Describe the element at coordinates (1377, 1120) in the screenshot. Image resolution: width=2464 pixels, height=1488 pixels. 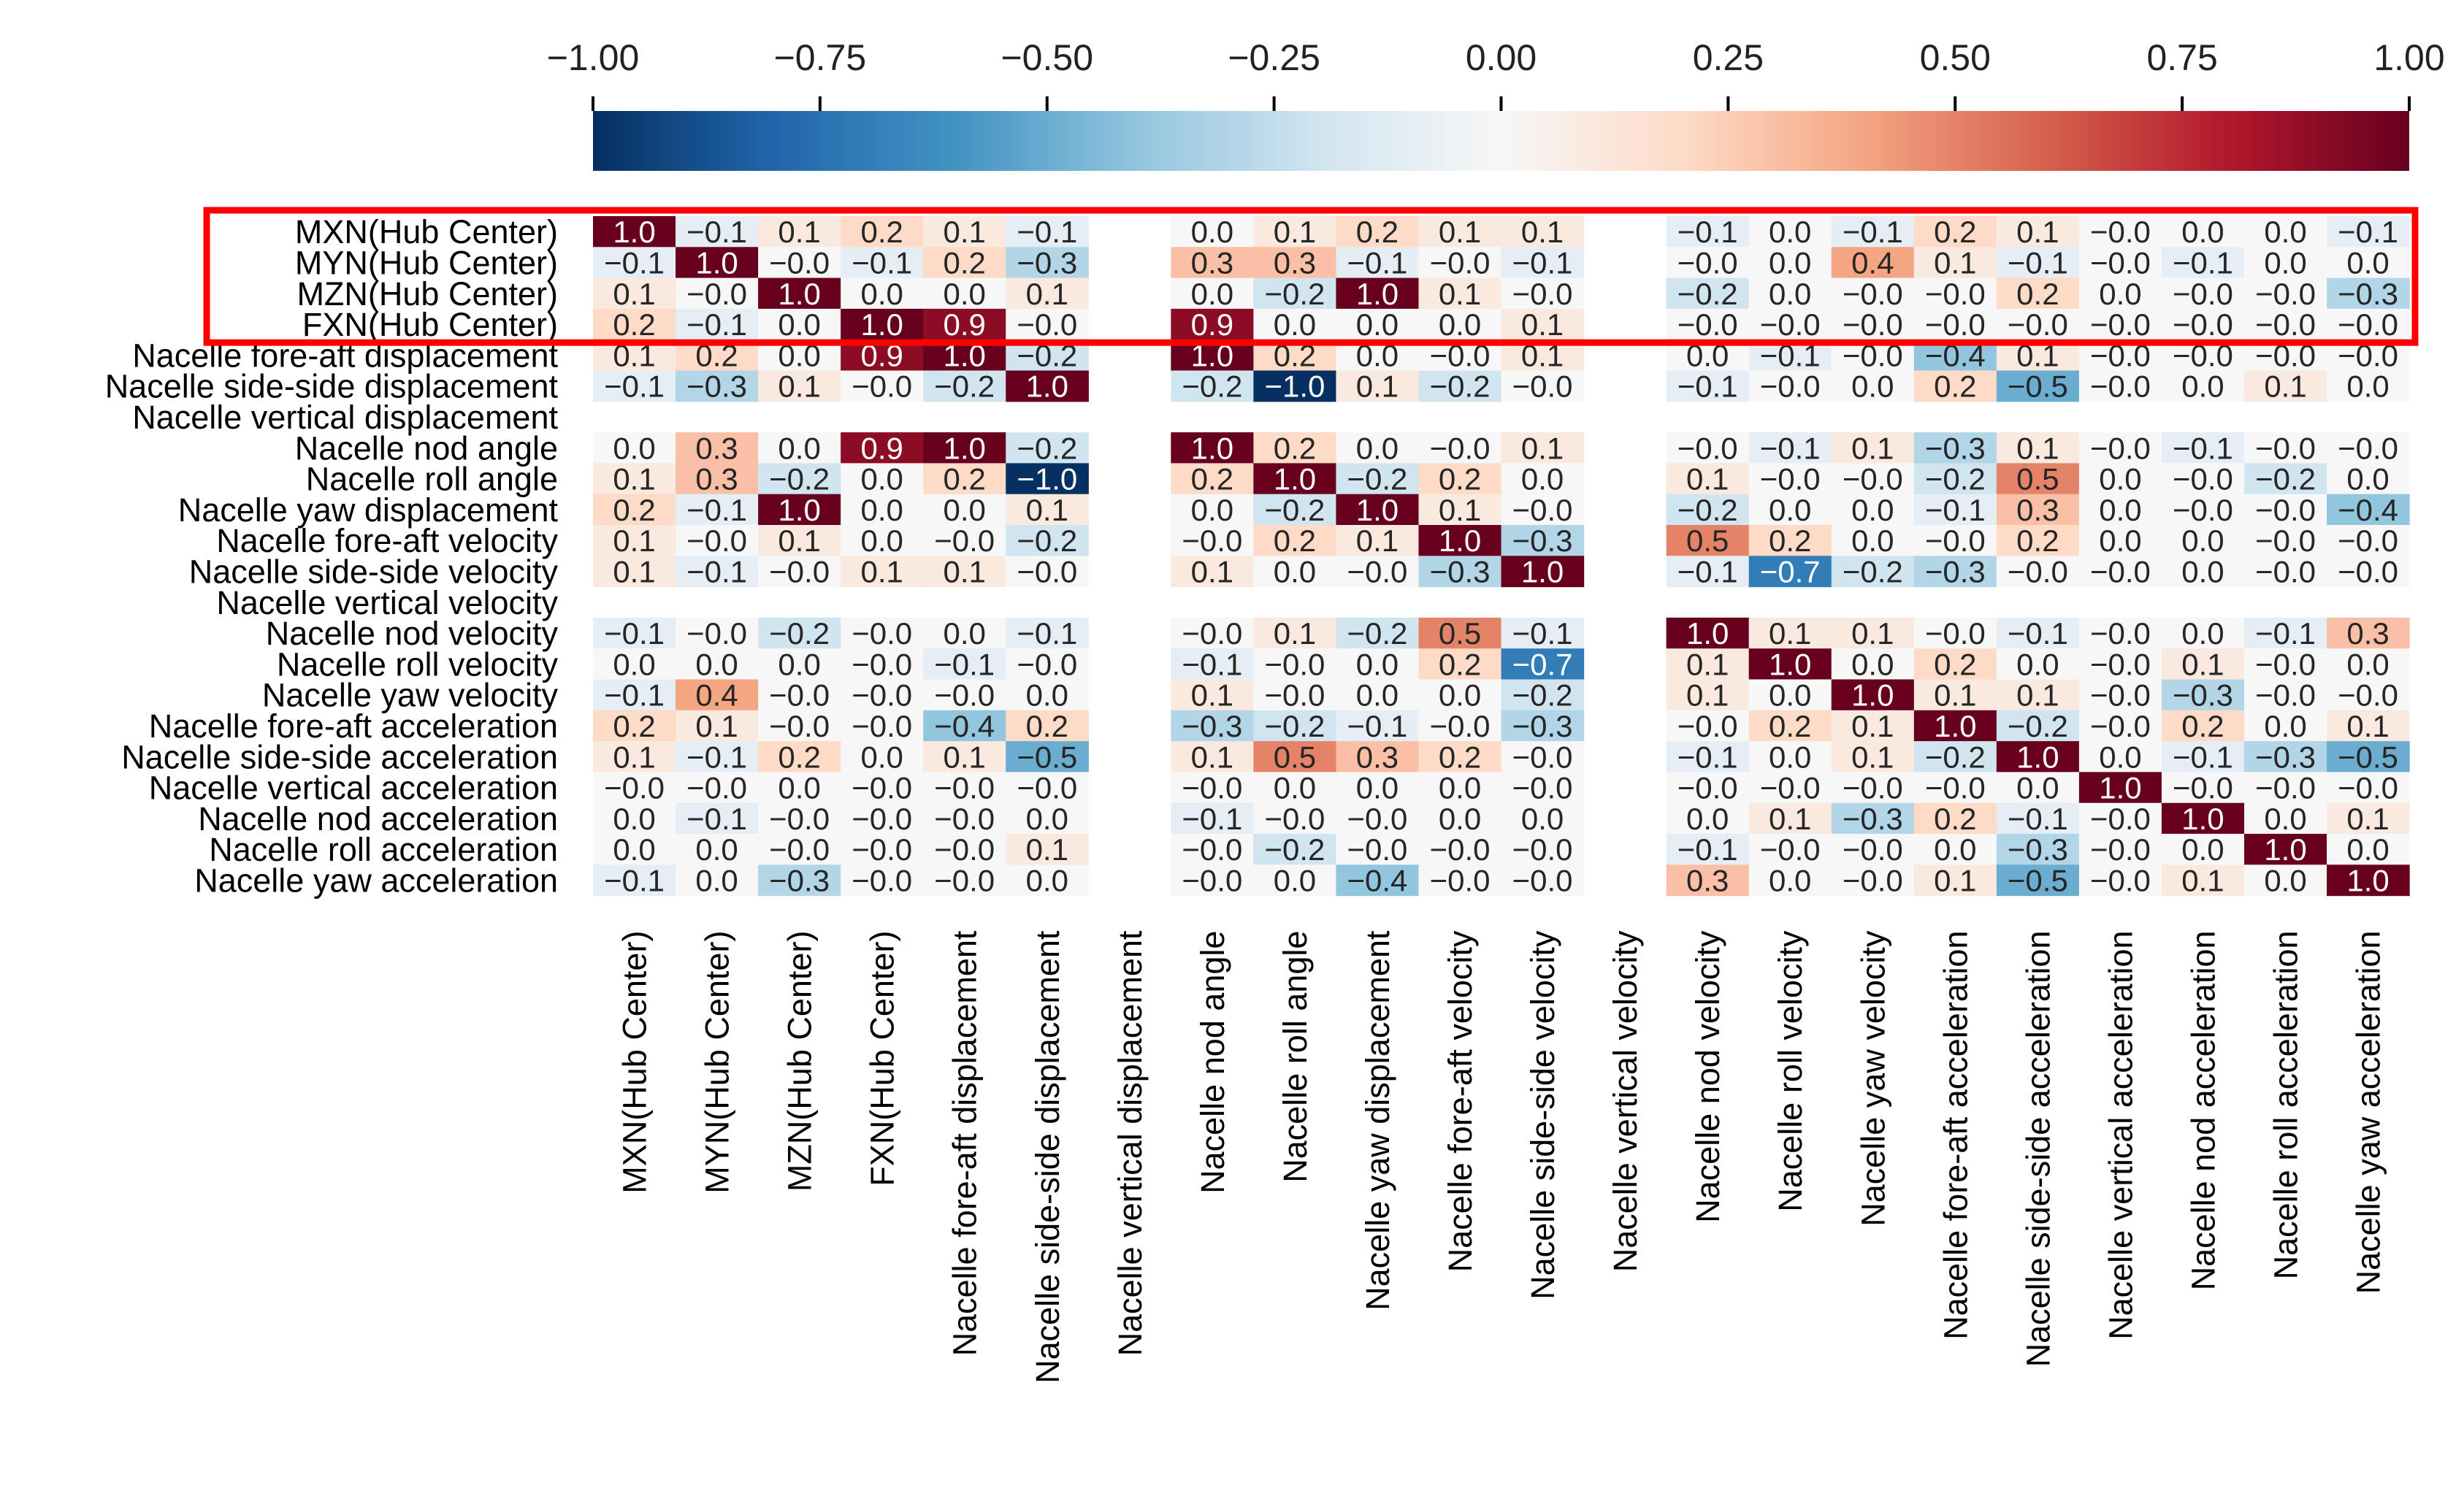
I see `column-label: Nacelle yaw displacement` at that location.